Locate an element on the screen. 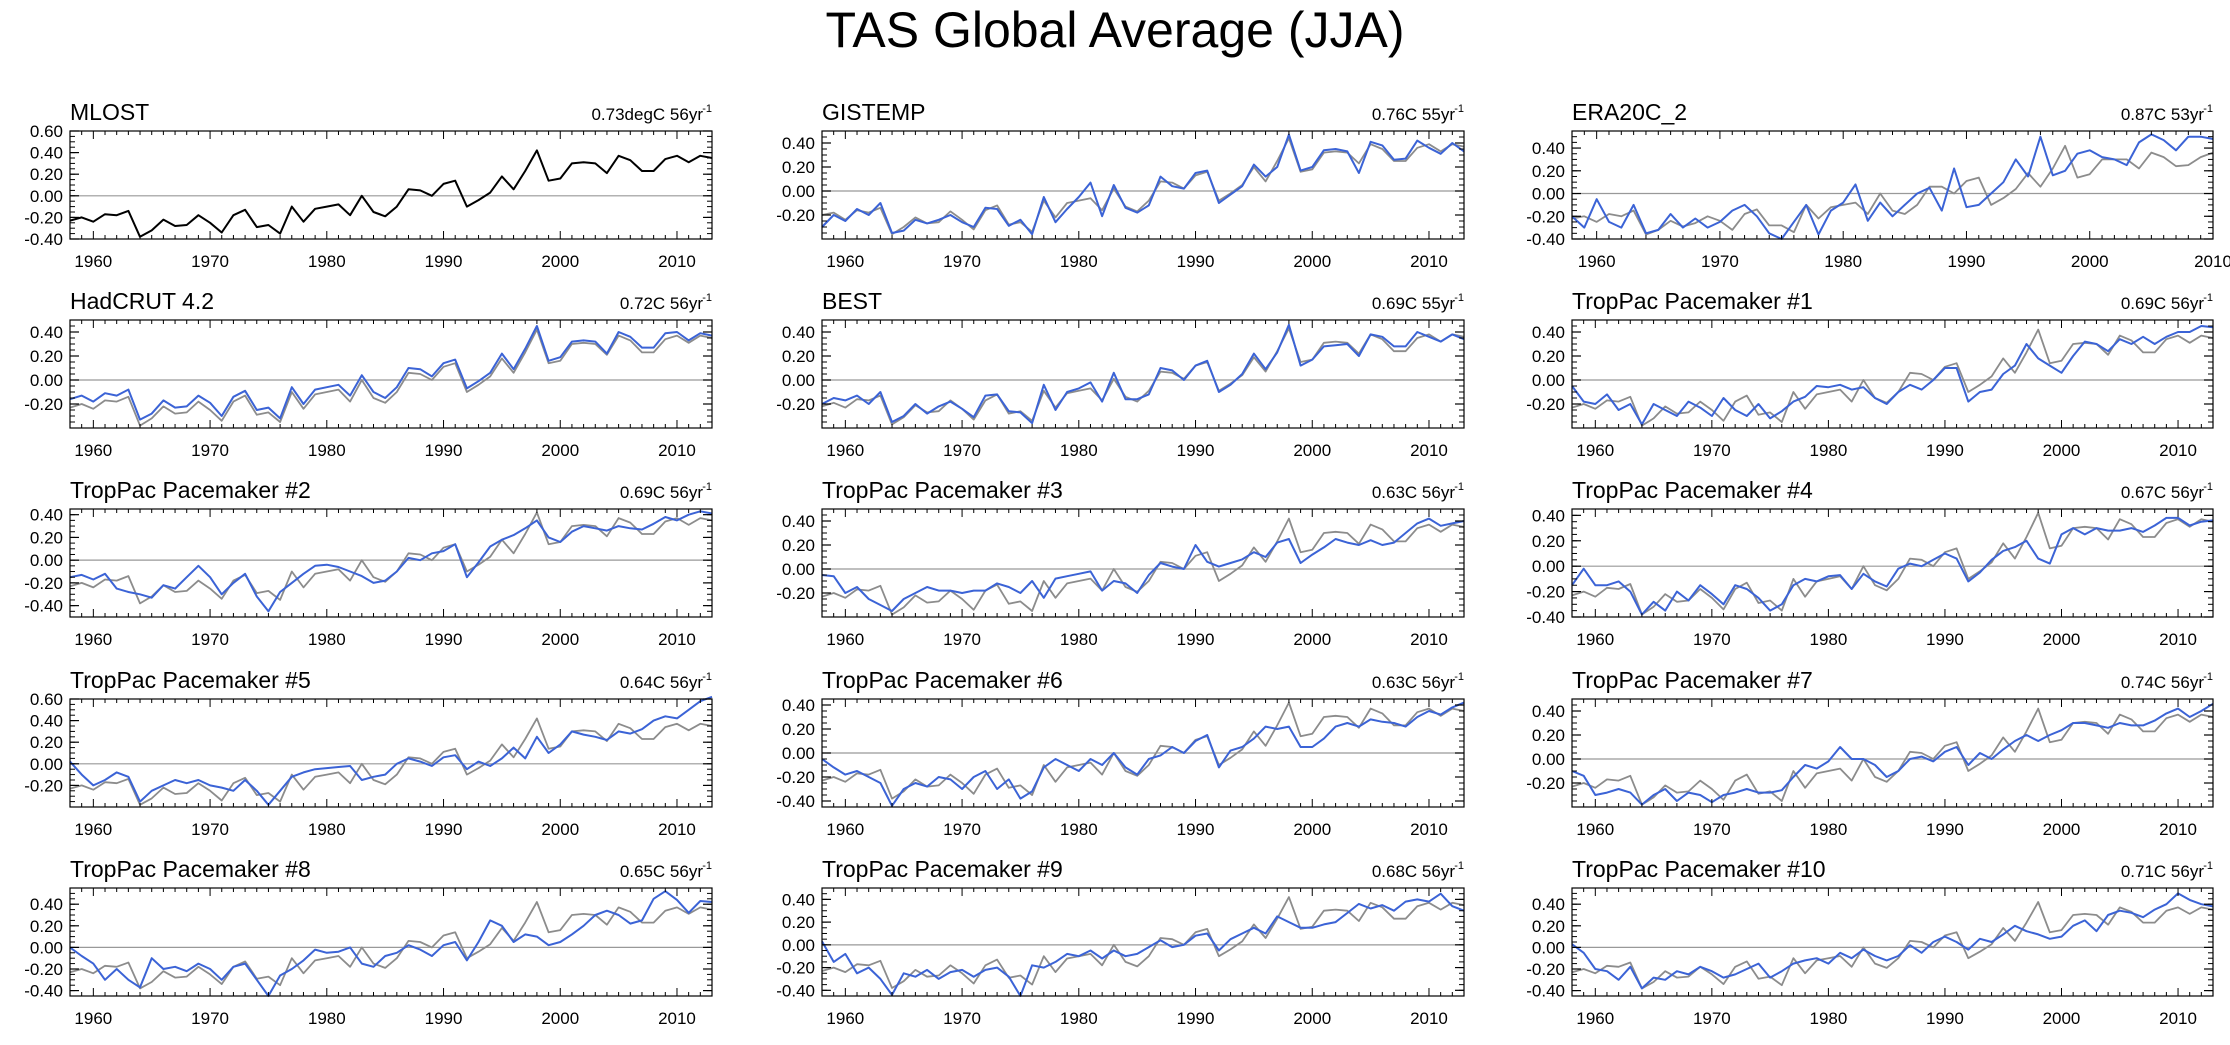  trend-annotation: 0.74C 56yr is located at coordinates (2162, 682).